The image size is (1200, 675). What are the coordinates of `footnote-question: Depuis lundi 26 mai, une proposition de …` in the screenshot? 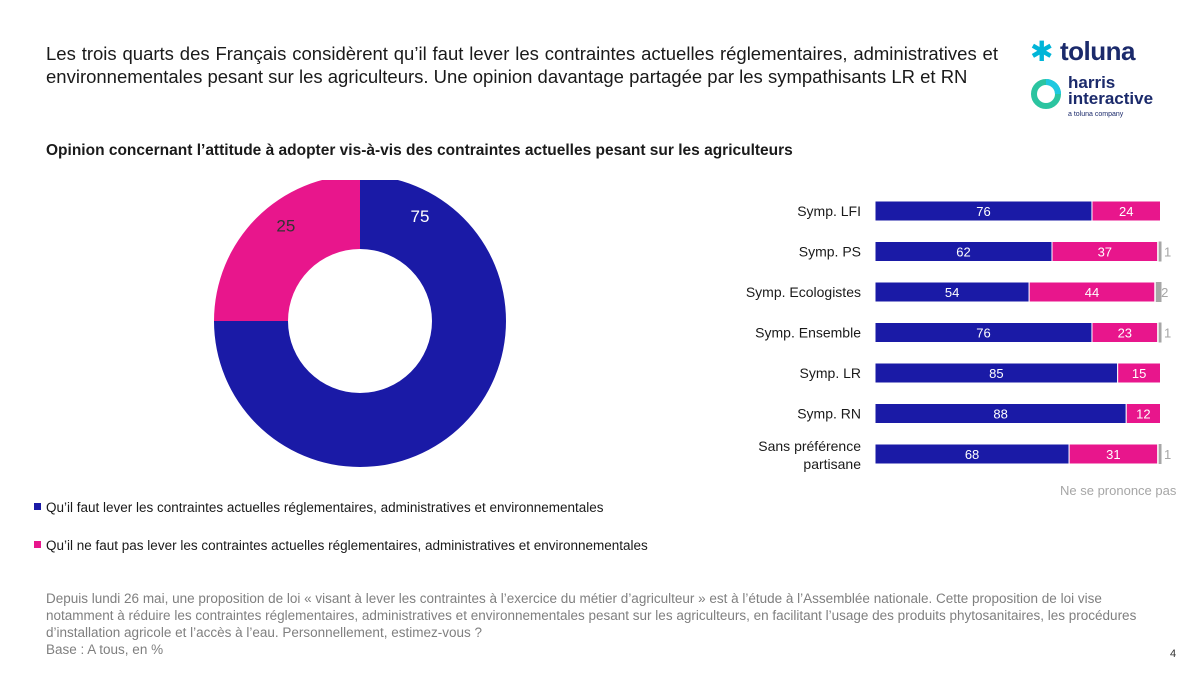 It's located at (591, 615).